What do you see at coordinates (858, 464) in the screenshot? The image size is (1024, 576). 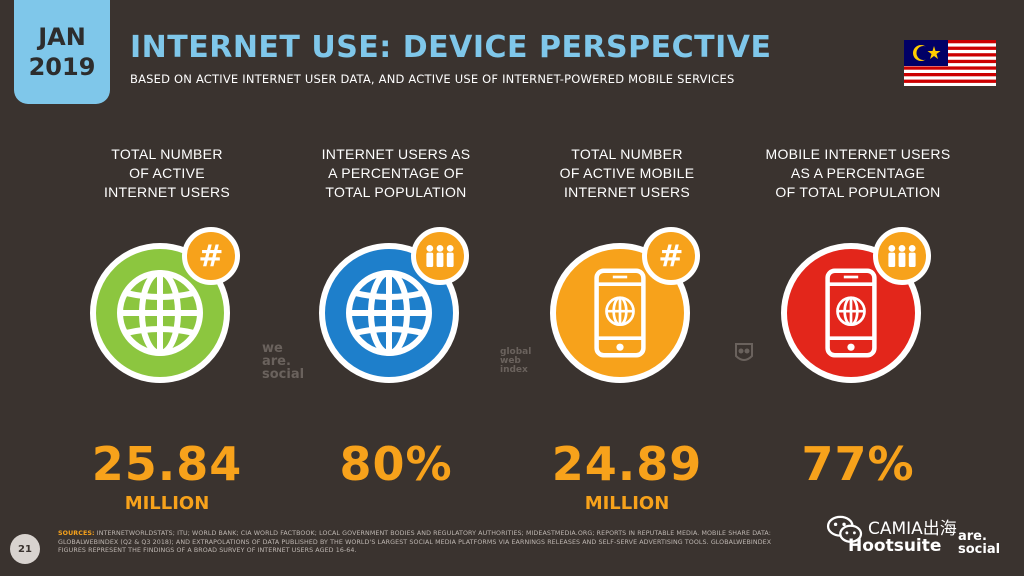 I see `stat-value: 77%` at bounding box center [858, 464].